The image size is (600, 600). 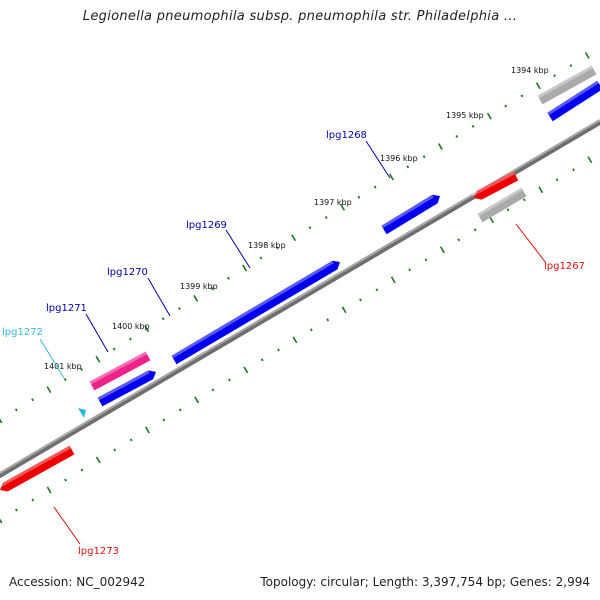 What do you see at coordinates (218, 244) in the screenshot?
I see `gene-label-lpg1269: lpg1269` at bounding box center [218, 244].